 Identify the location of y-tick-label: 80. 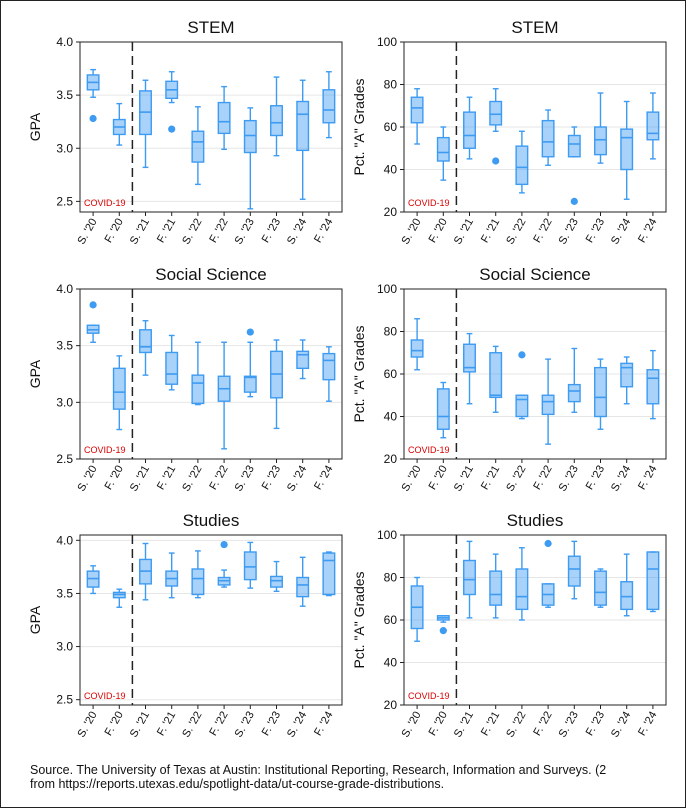
(391, 332).